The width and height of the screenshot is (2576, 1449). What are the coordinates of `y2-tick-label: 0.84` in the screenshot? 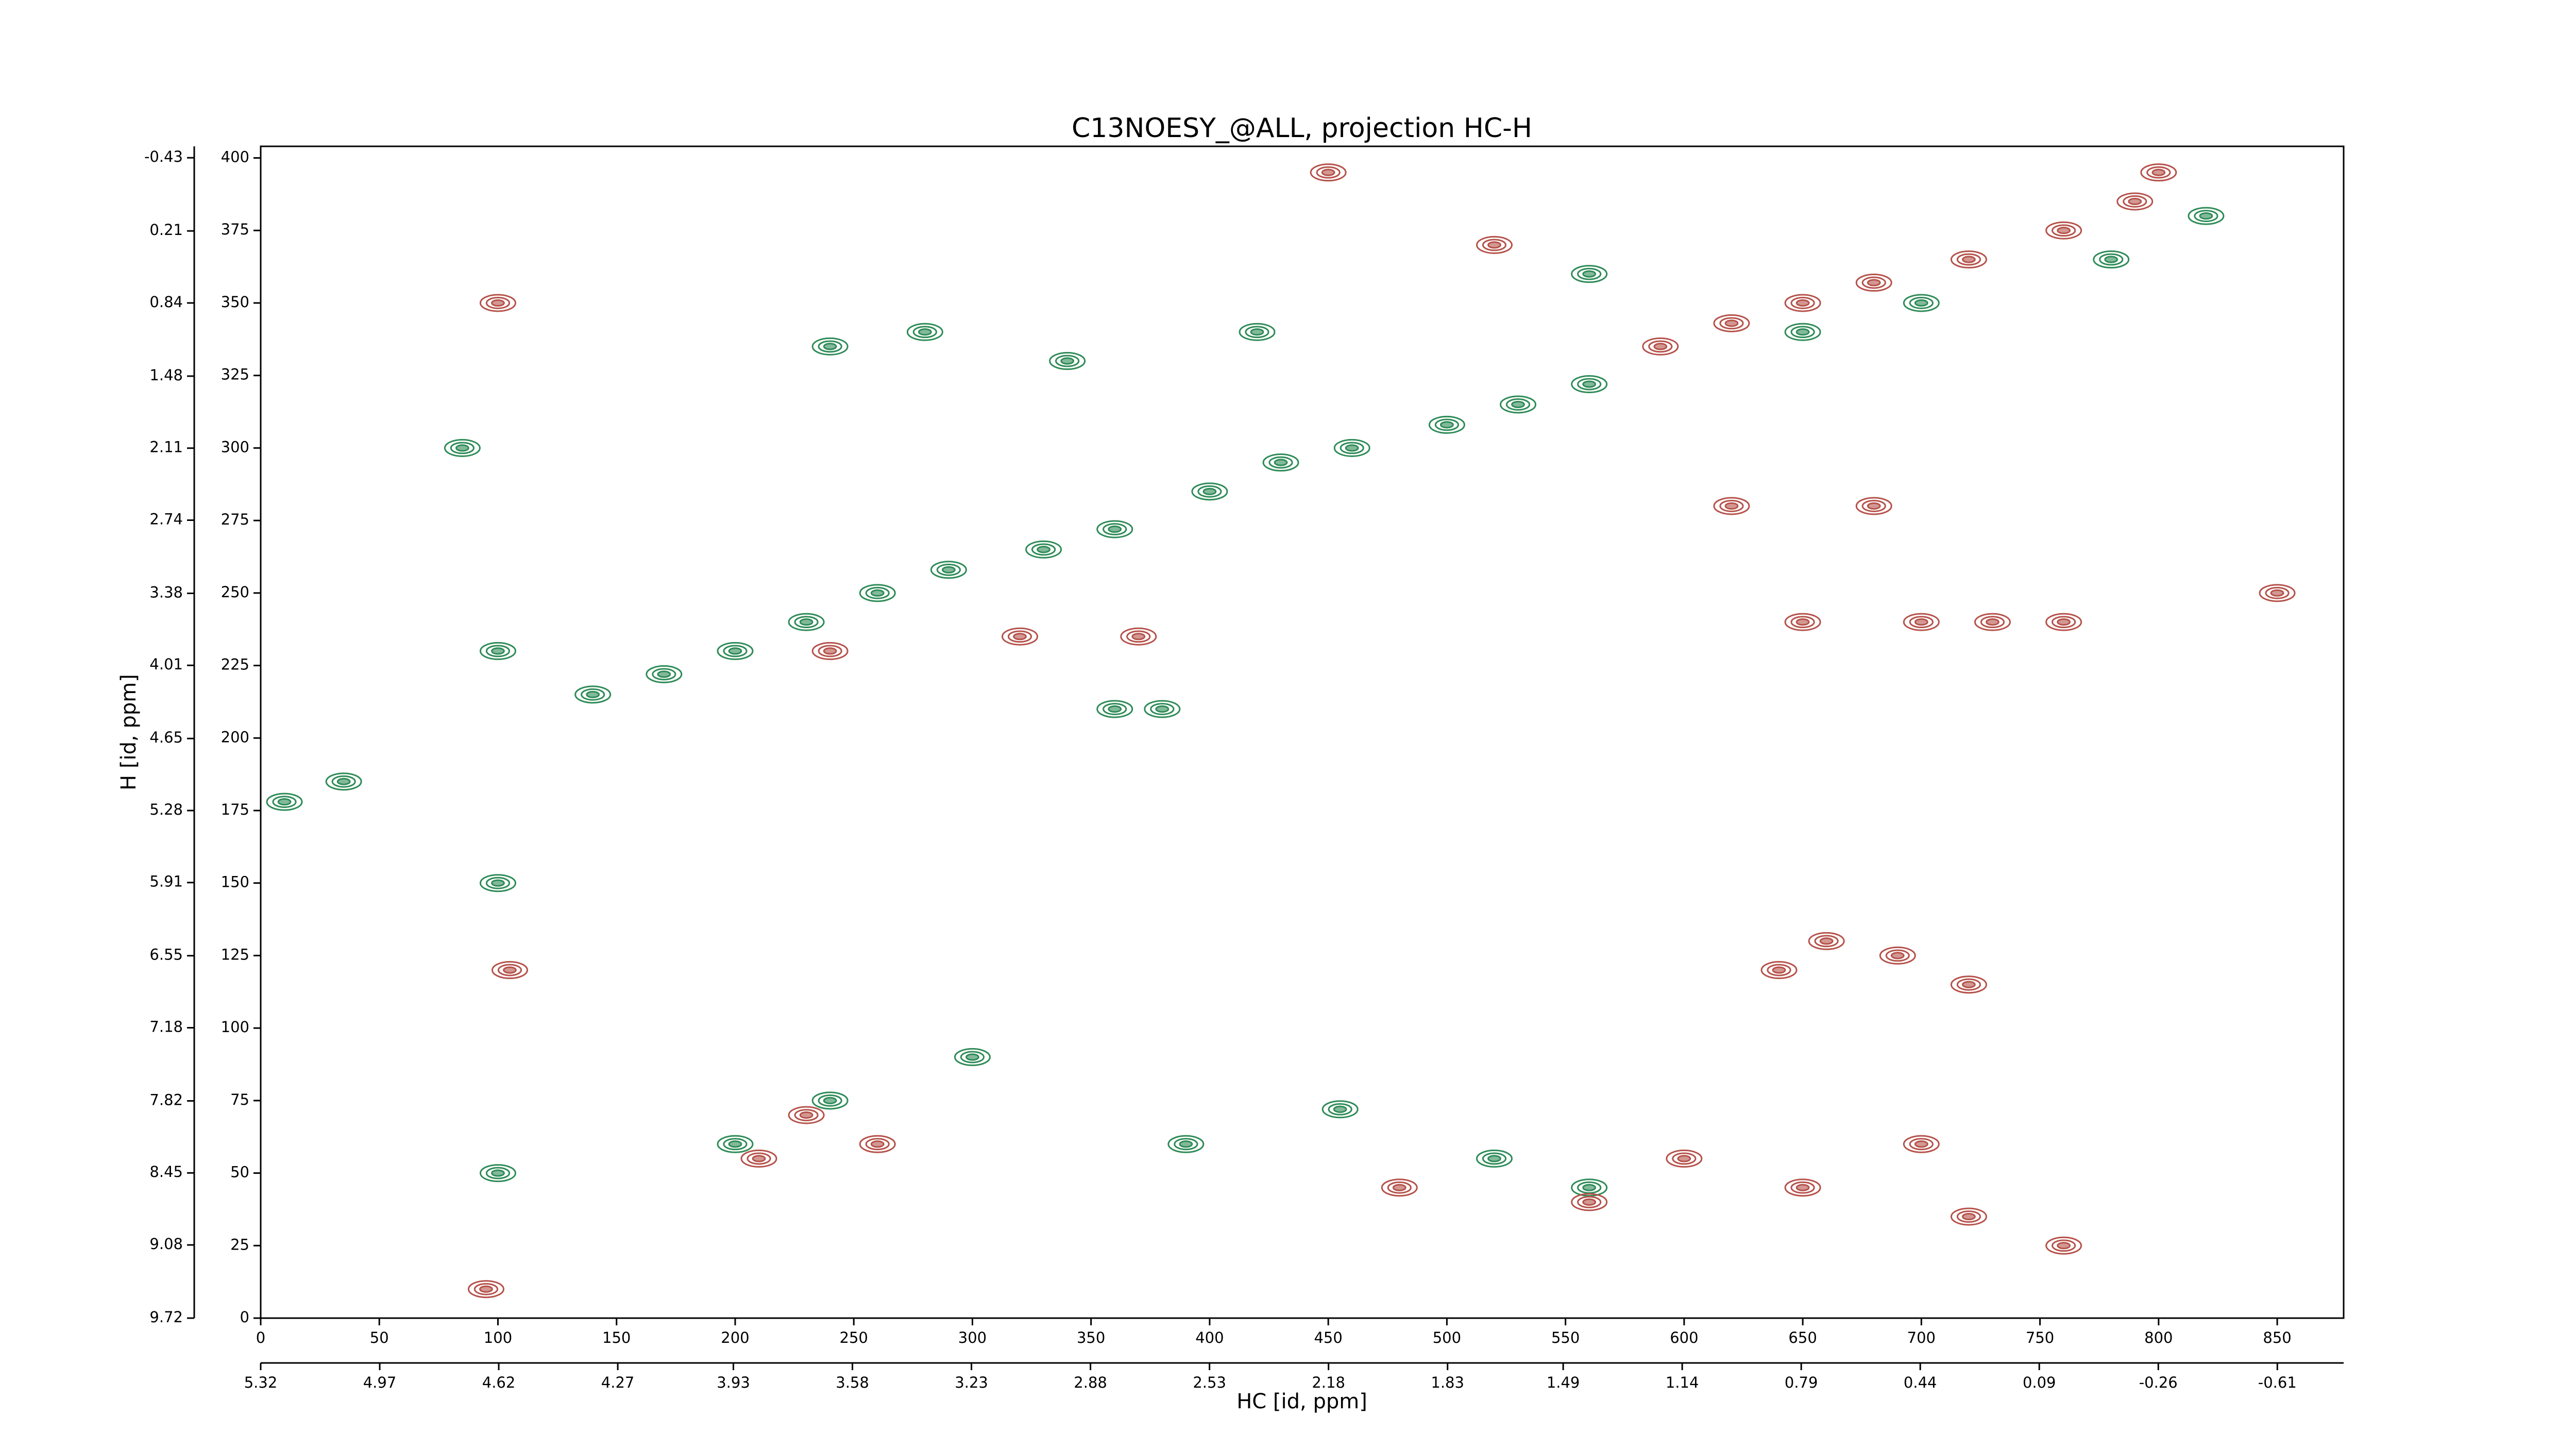 It's located at (166, 302).